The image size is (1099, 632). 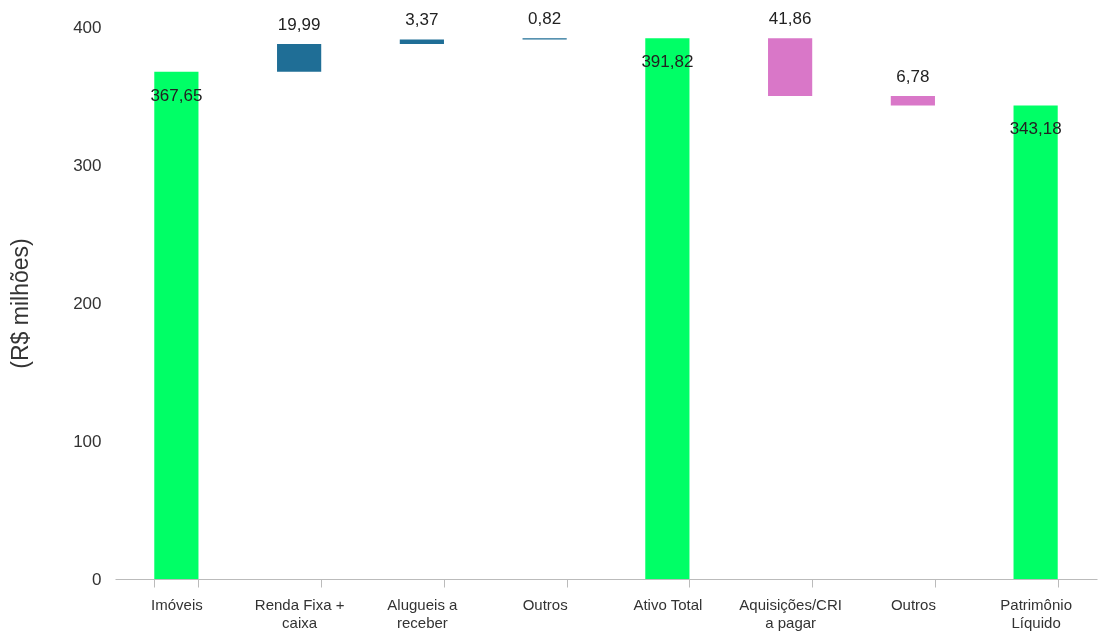 What do you see at coordinates (97, 579) in the screenshot?
I see `y-tick-label: 0` at bounding box center [97, 579].